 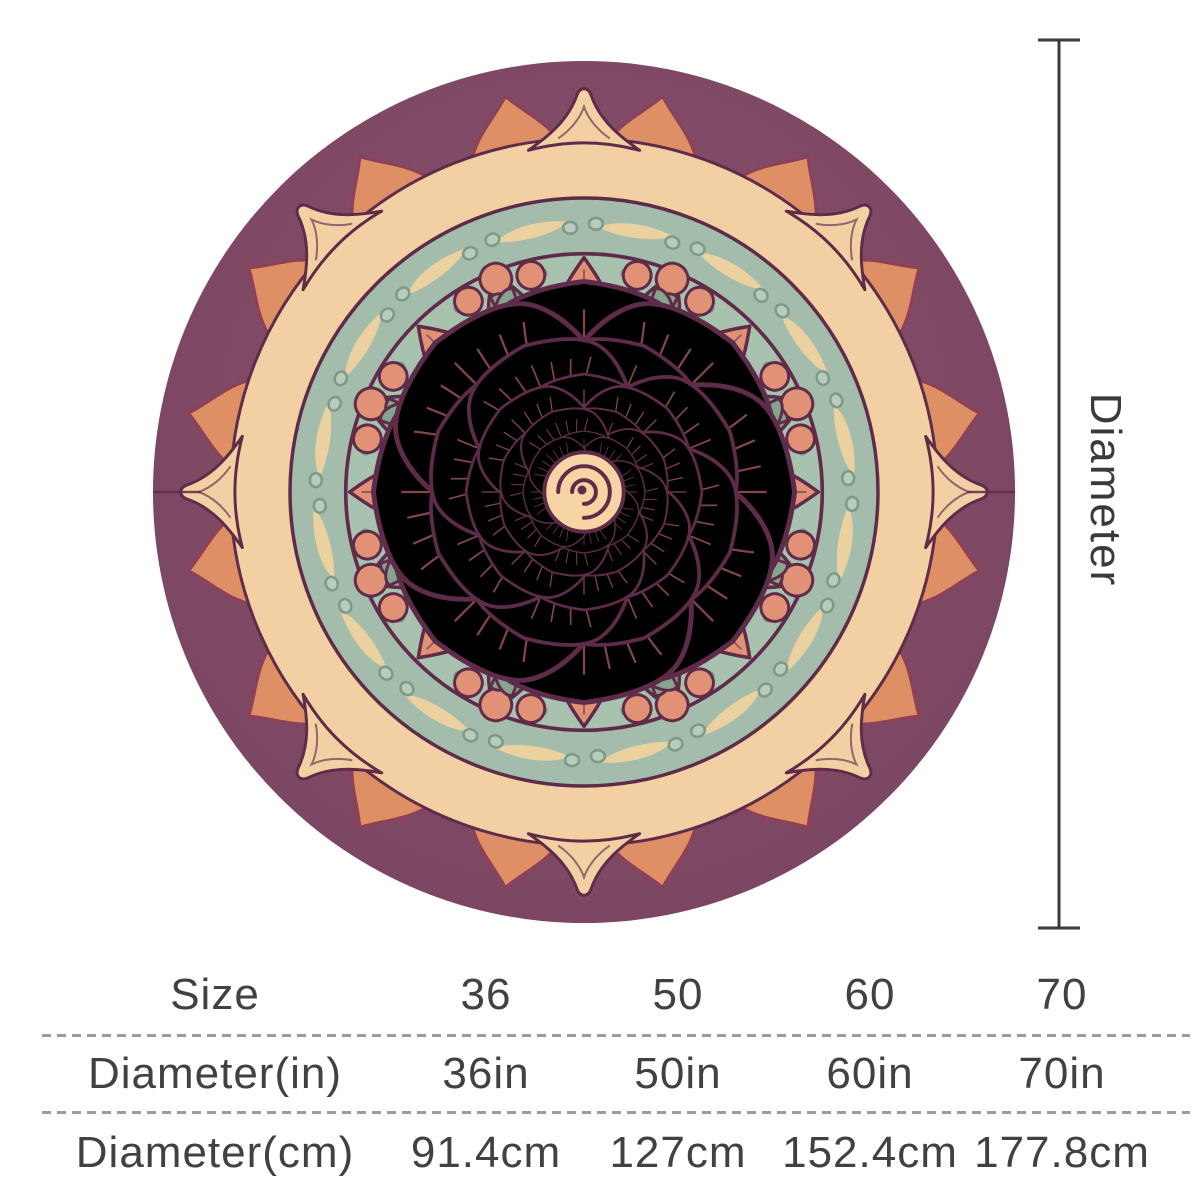 I want to click on diameter-cm-value: 152.4cm, so click(x=870, y=1152).